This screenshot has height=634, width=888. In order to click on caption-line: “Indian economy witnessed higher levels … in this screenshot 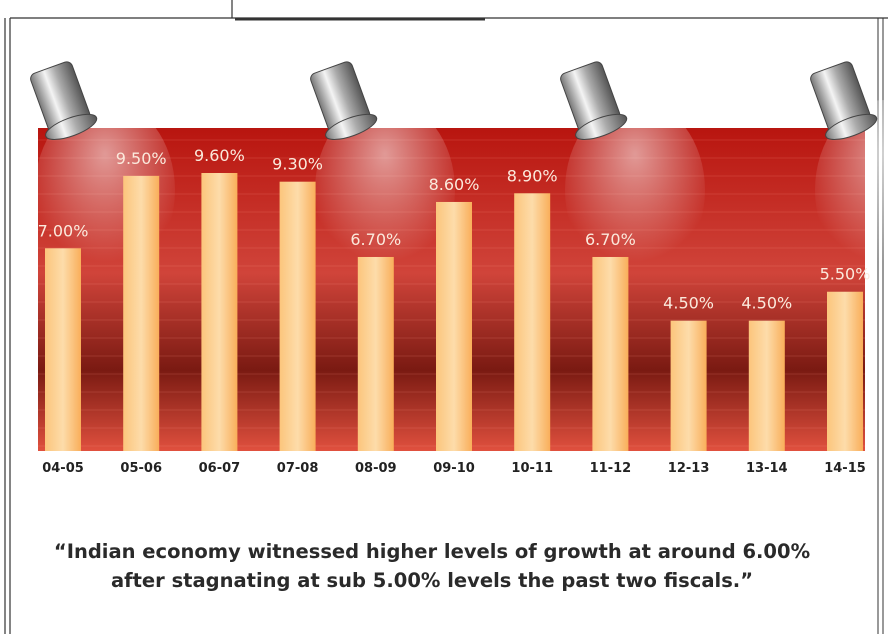, I will do `click(432, 551)`.